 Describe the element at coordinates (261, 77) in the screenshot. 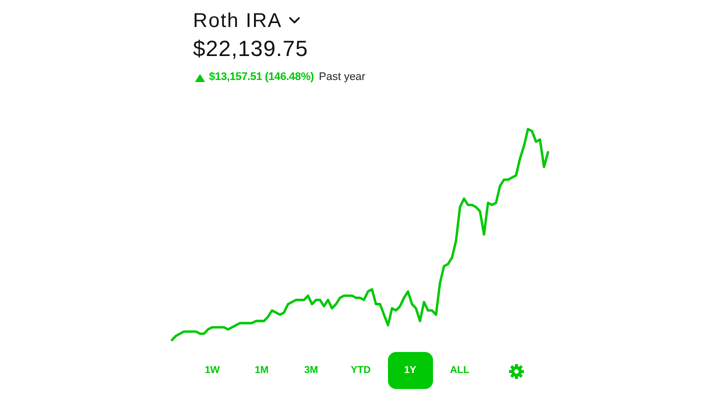

I see `text: $13,157.51 (146.48%)` at that location.